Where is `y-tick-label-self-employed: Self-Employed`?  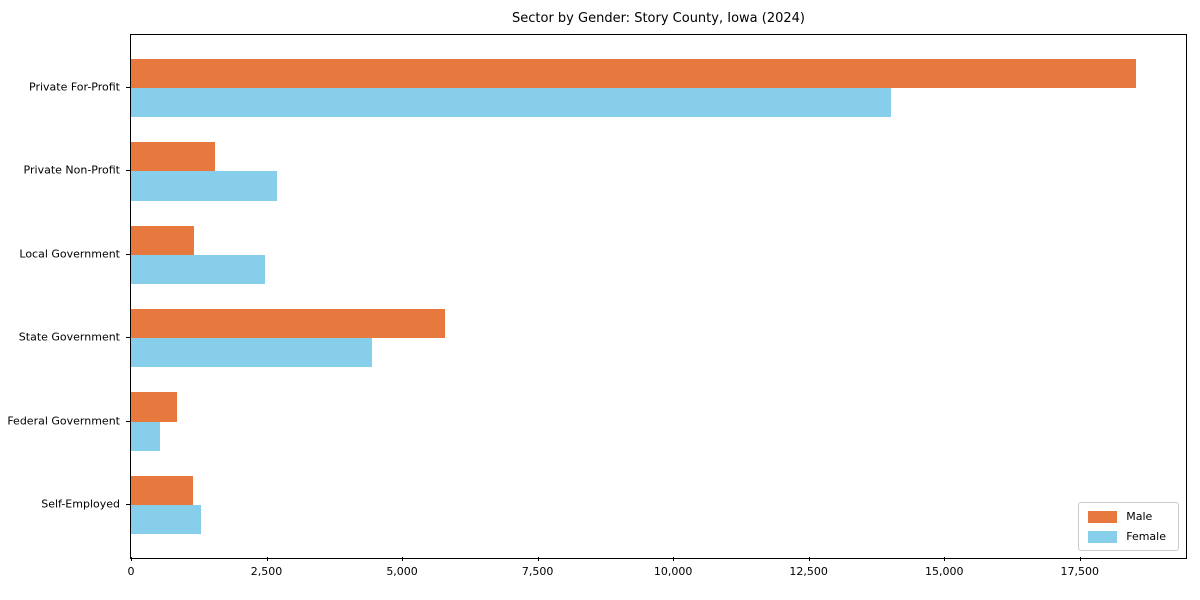 y-tick-label-self-employed: Self-Employed is located at coordinates (80, 504).